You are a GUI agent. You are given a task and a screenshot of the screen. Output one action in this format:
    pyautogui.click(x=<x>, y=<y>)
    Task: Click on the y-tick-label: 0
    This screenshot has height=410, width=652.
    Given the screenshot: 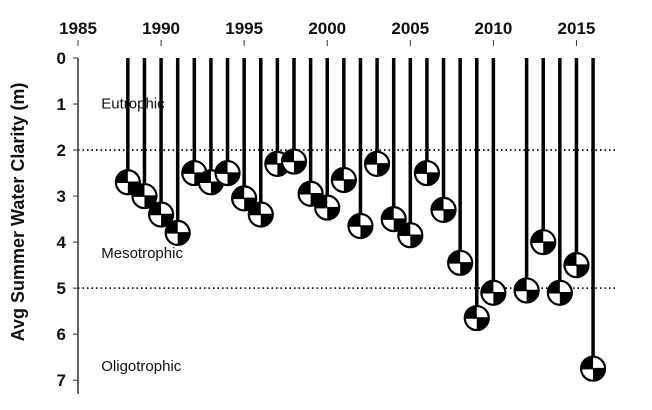 What is the action you would take?
    pyautogui.click(x=61, y=58)
    